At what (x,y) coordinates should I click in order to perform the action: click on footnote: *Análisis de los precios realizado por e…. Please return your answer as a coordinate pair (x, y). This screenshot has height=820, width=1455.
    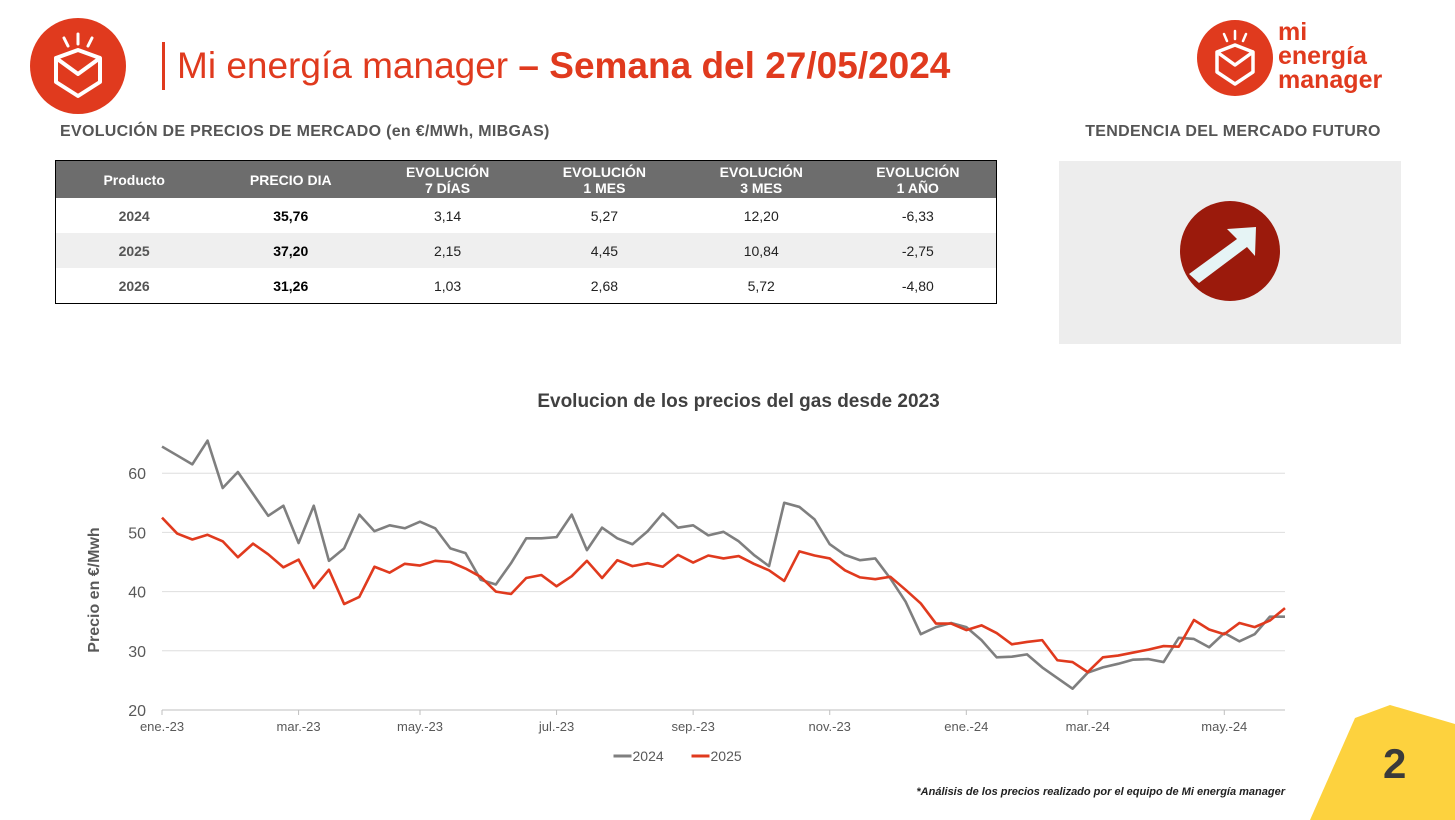
    Looking at the image, I should click on (1100, 792).